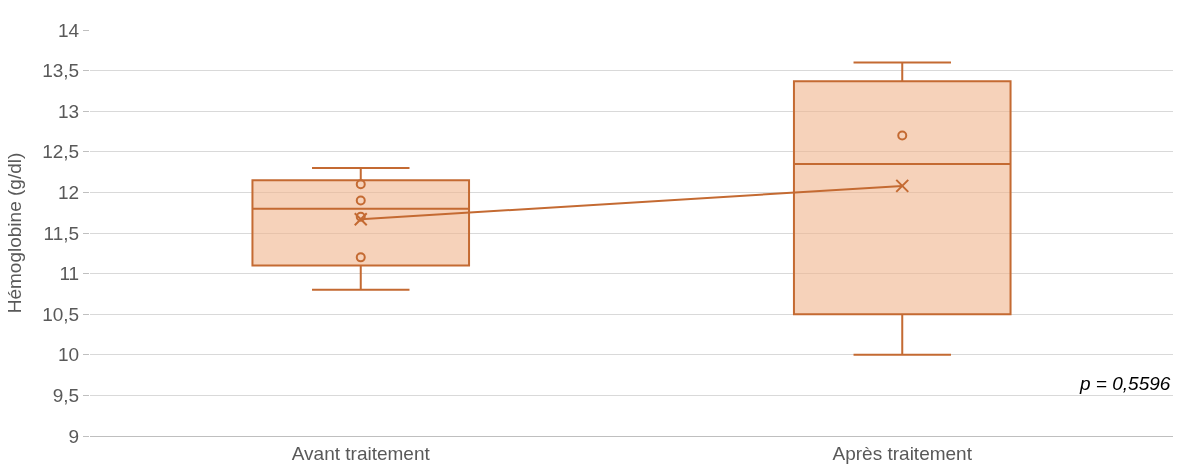  What do you see at coordinates (1125, 383) in the screenshot?
I see `annotation: p = 0,5596` at bounding box center [1125, 383].